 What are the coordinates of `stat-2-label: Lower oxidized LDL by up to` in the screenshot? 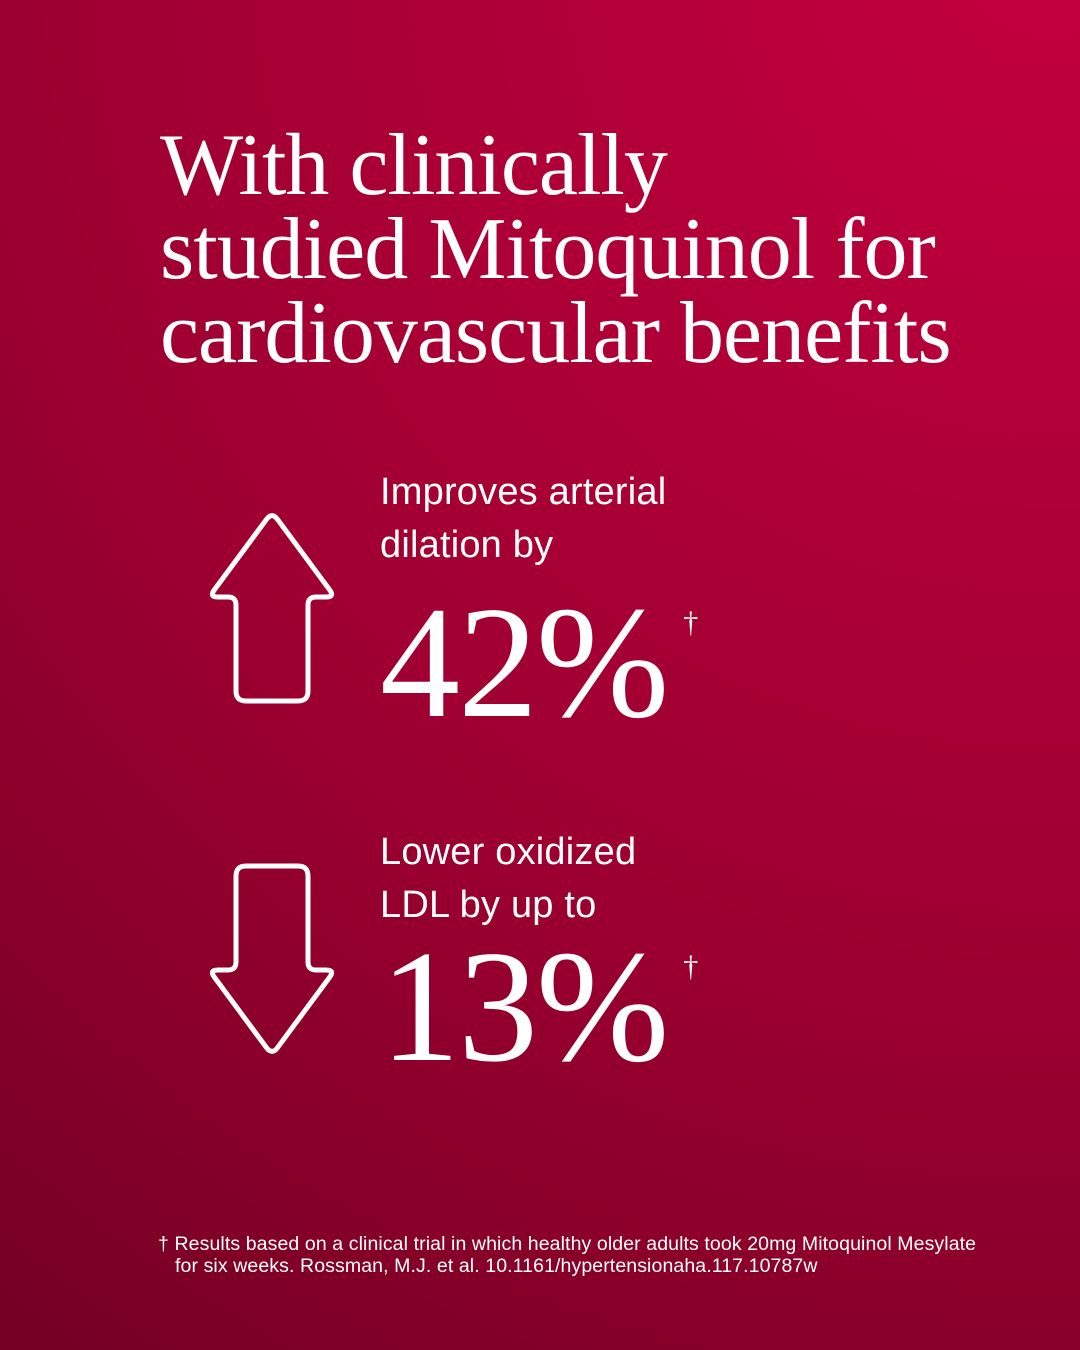 It's located at (508, 879).